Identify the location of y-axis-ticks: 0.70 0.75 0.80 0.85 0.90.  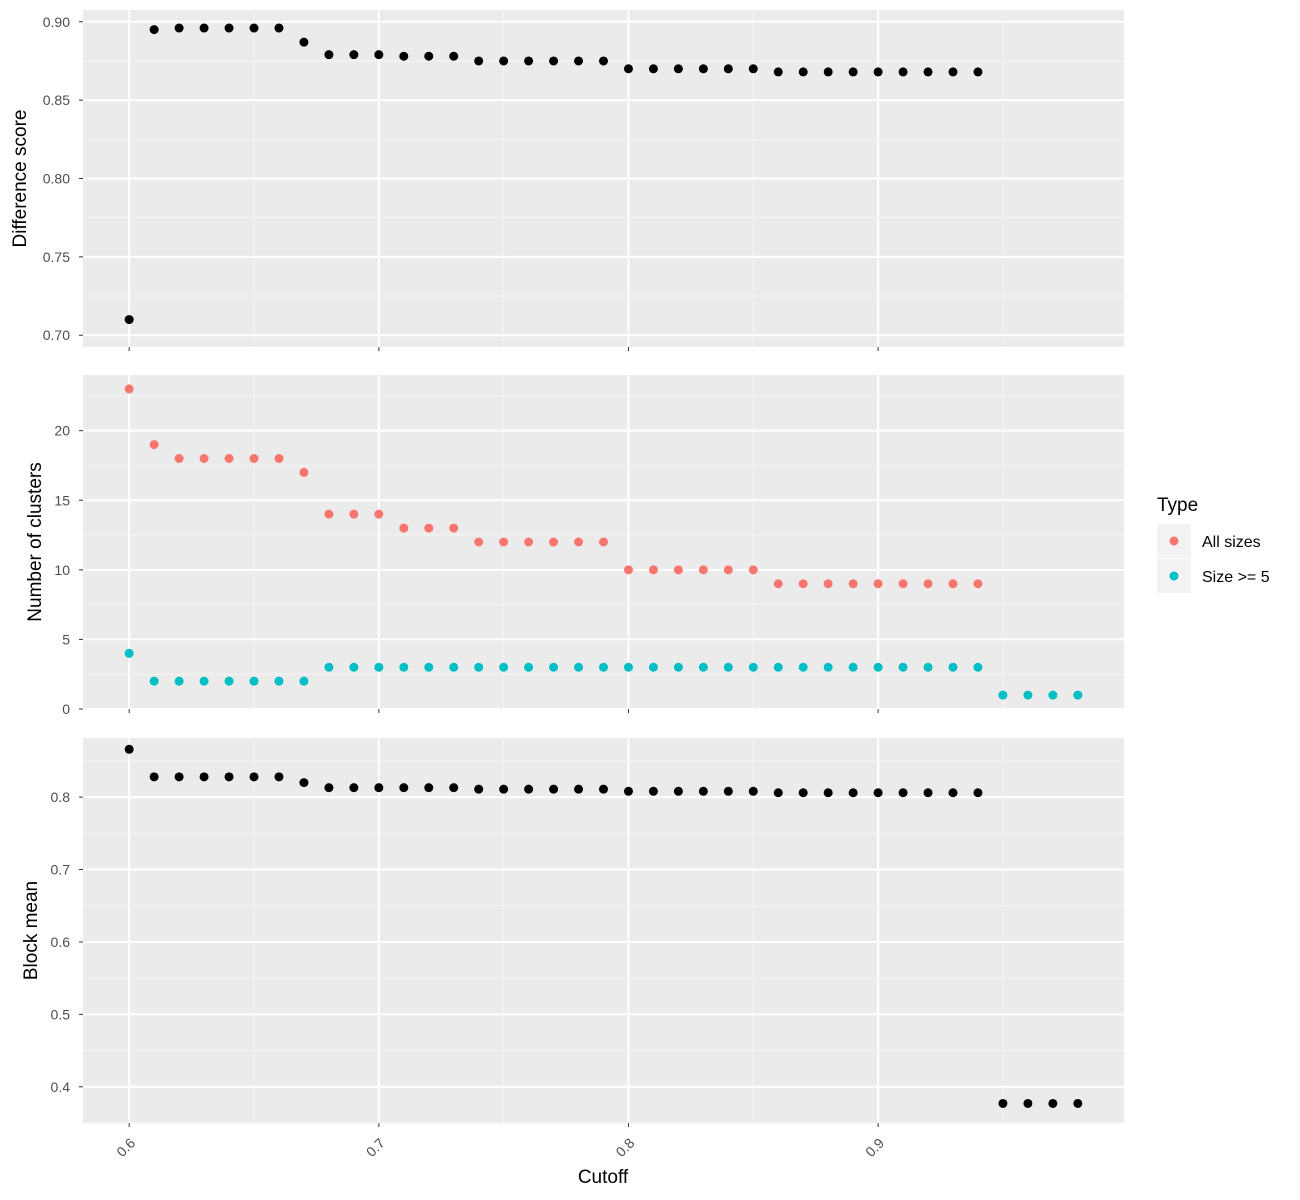
(63, 178).